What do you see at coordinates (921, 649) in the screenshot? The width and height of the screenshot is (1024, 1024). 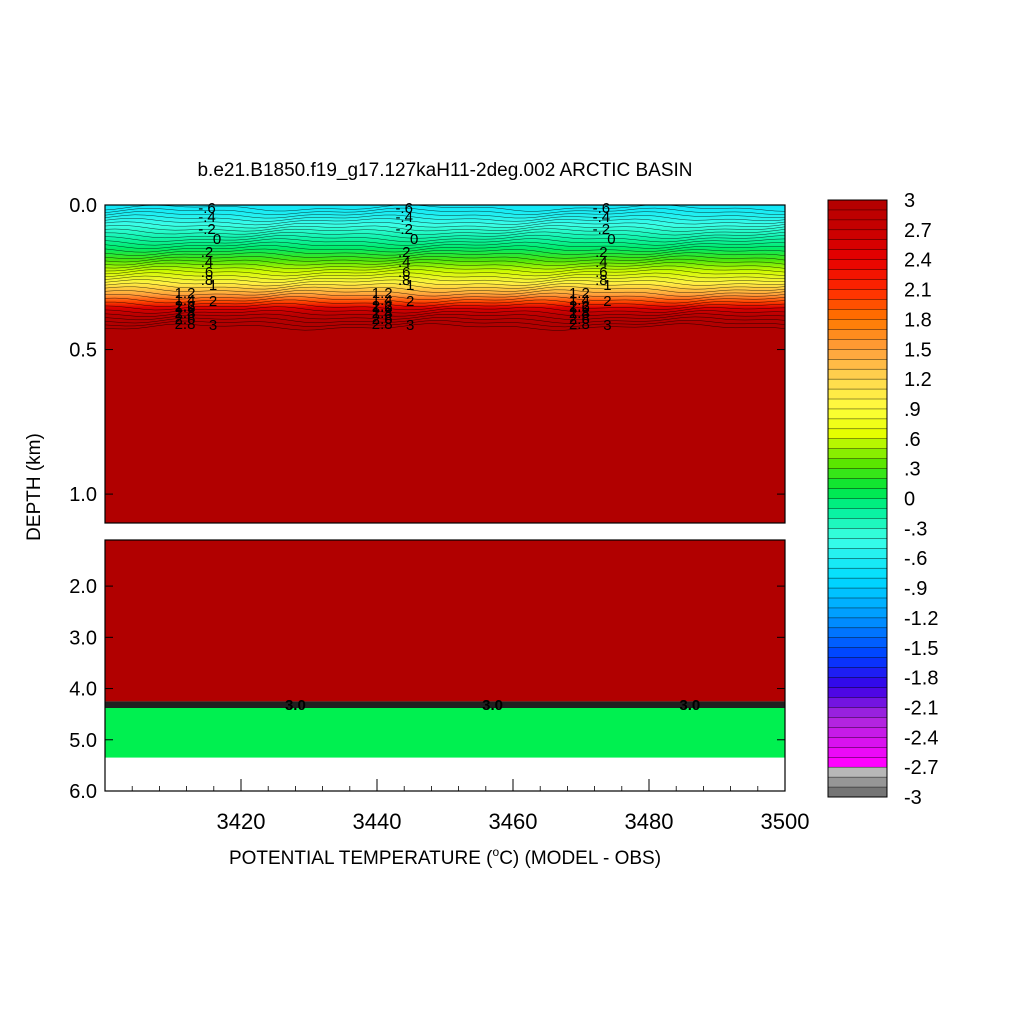 I see `colorbar-label: -1.5` at bounding box center [921, 649].